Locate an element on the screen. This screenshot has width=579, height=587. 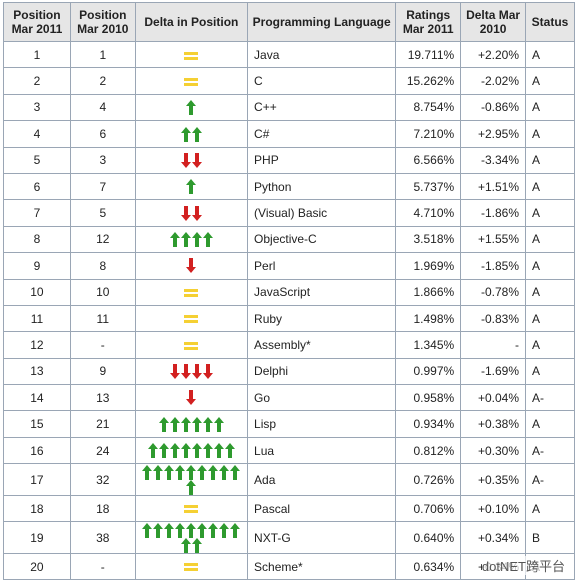
header-cell: Programming Language is located at coordinates (322, 22).